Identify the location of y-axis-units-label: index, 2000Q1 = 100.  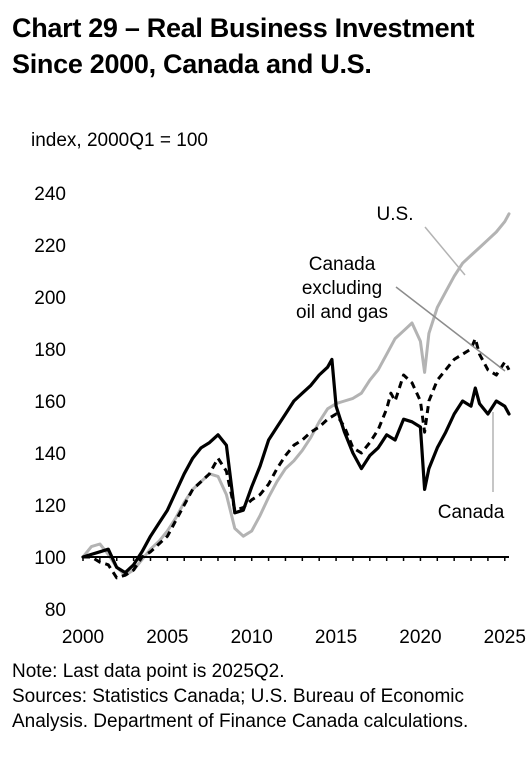
(119, 140).